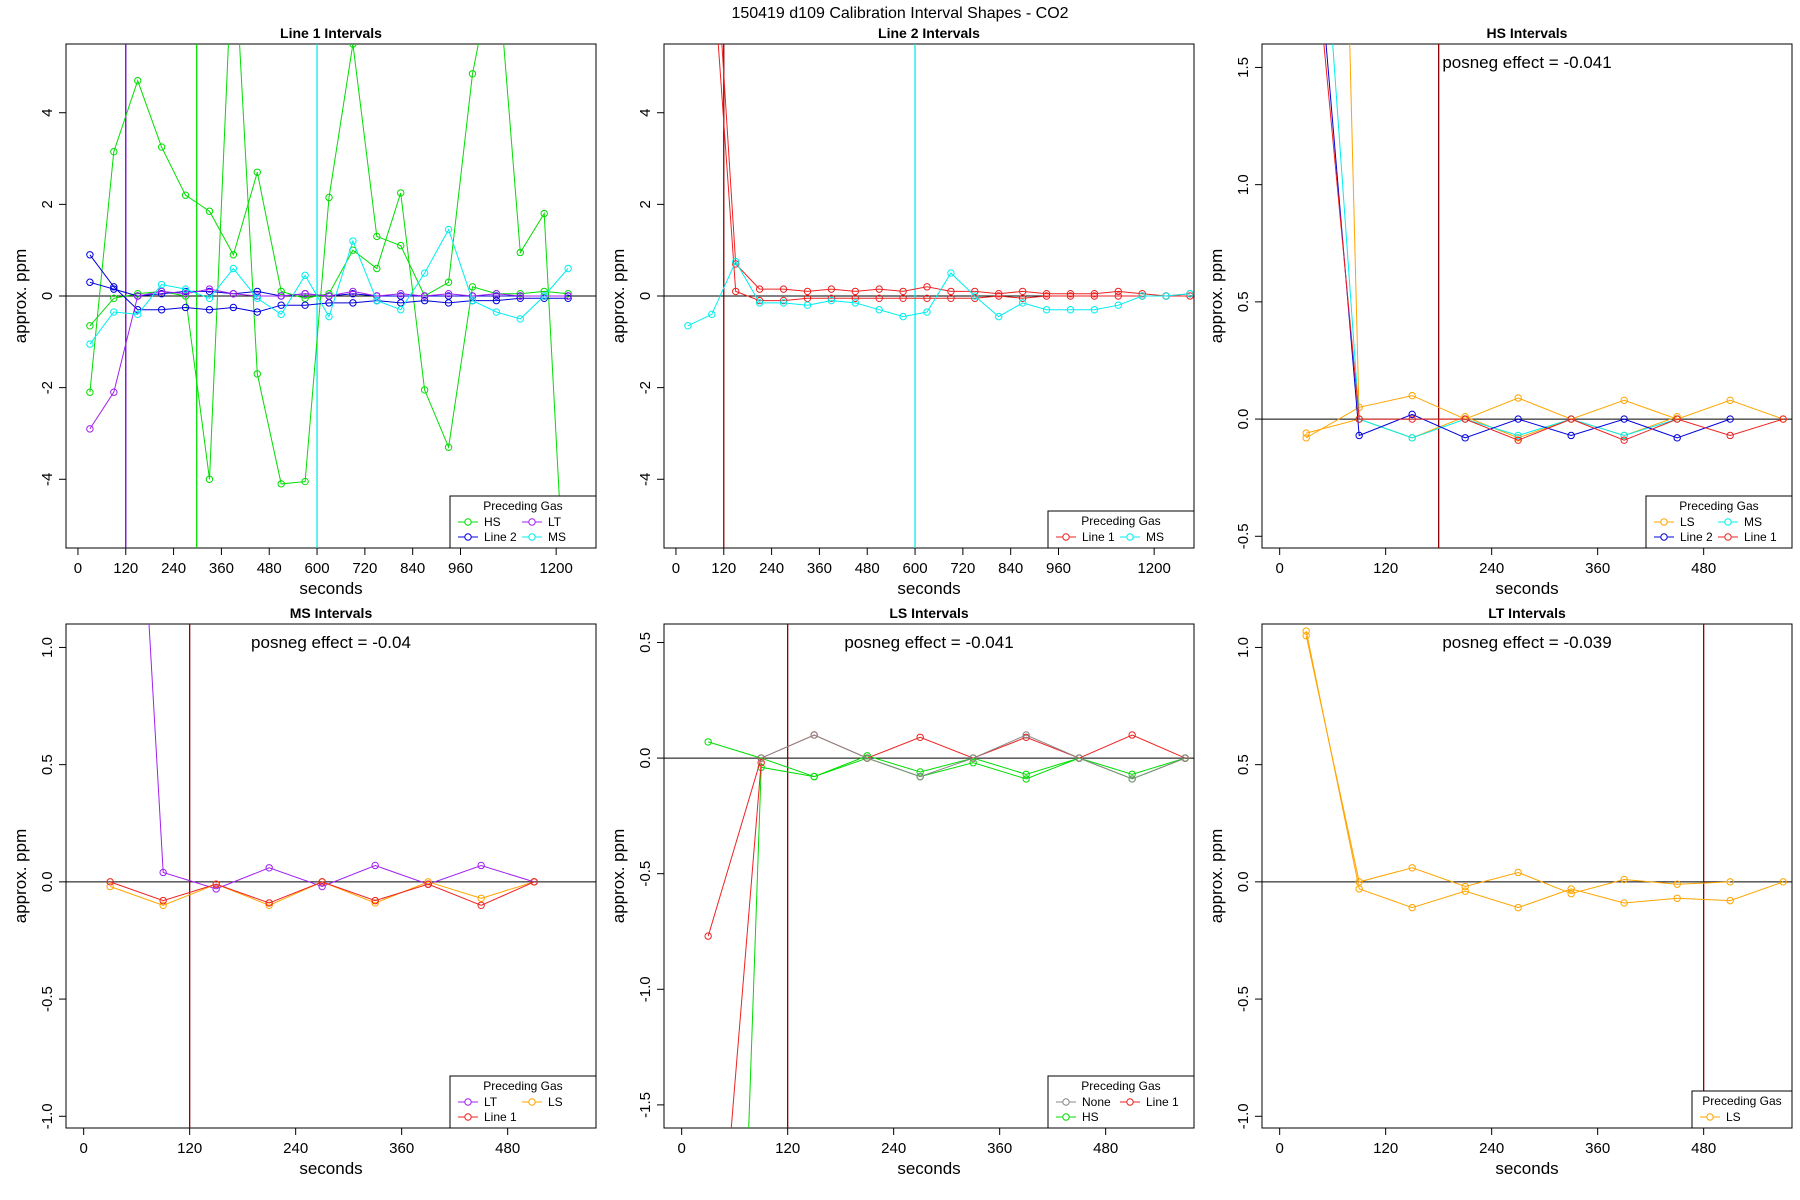  Describe the element at coordinates (491, 1102) in the screenshot. I see `legend-label: LT` at that location.